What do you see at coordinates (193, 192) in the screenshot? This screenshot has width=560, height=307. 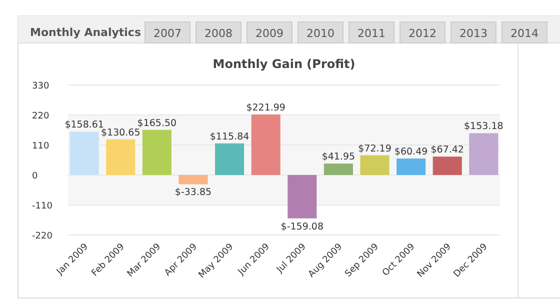 I see `data-label: $-33.85` at bounding box center [193, 192].